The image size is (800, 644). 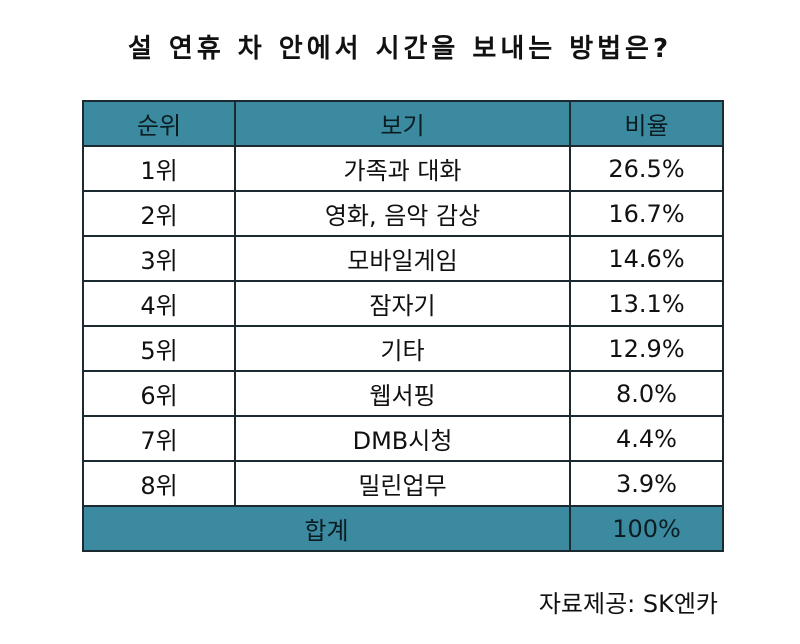 I want to click on table-header-row: 순위 보기 비율, so click(x=403, y=123).